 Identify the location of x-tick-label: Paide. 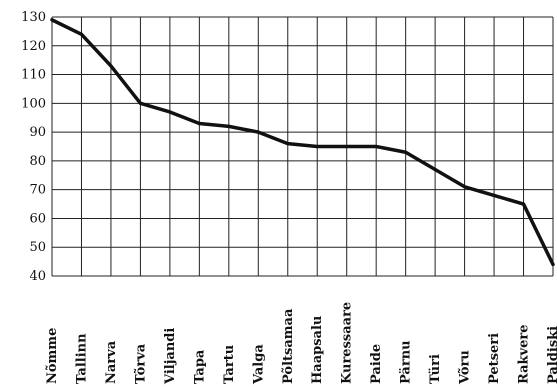
(376, 364).